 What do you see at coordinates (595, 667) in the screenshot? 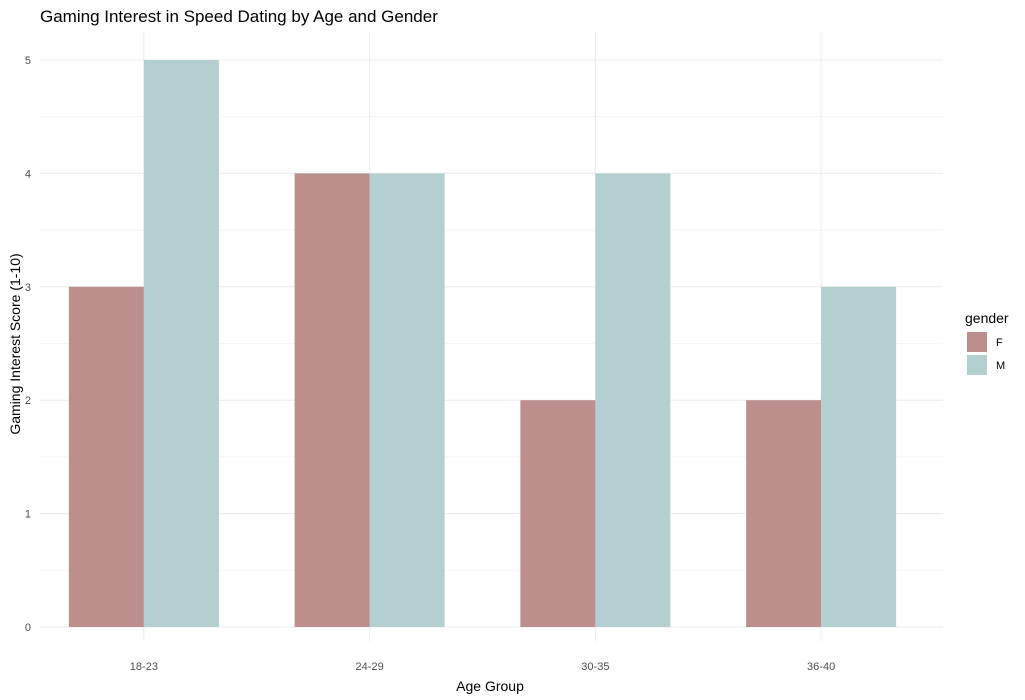
I see `x-tick-label: 30-35` at bounding box center [595, 667].